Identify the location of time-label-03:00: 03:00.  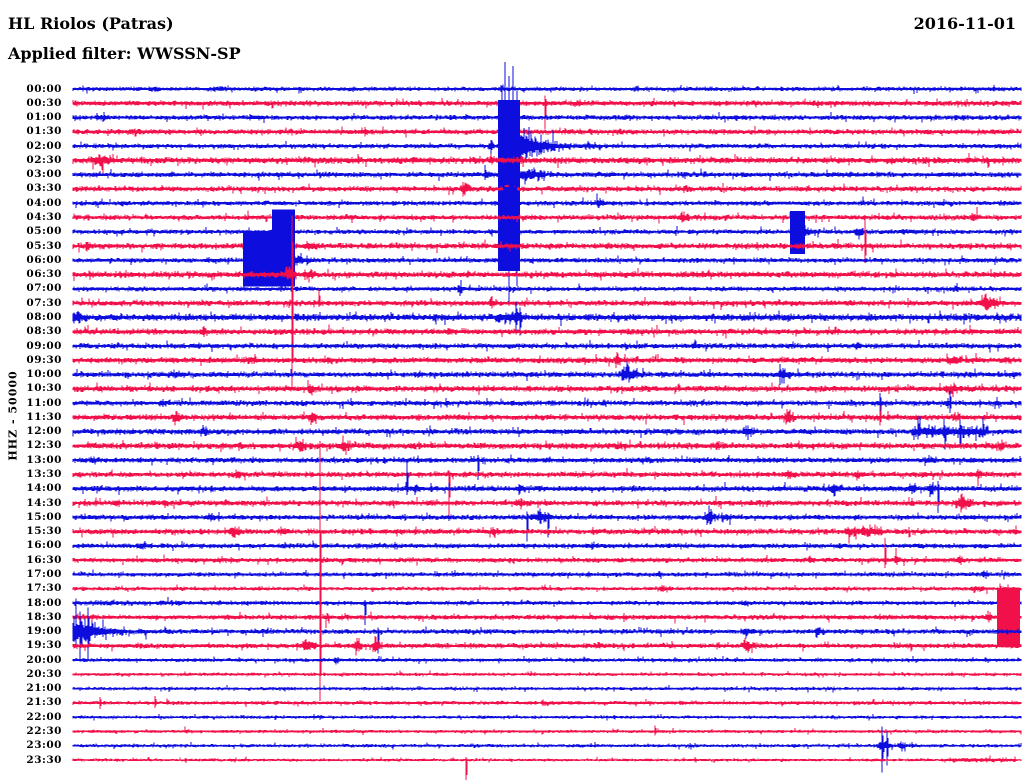
(44, 174).